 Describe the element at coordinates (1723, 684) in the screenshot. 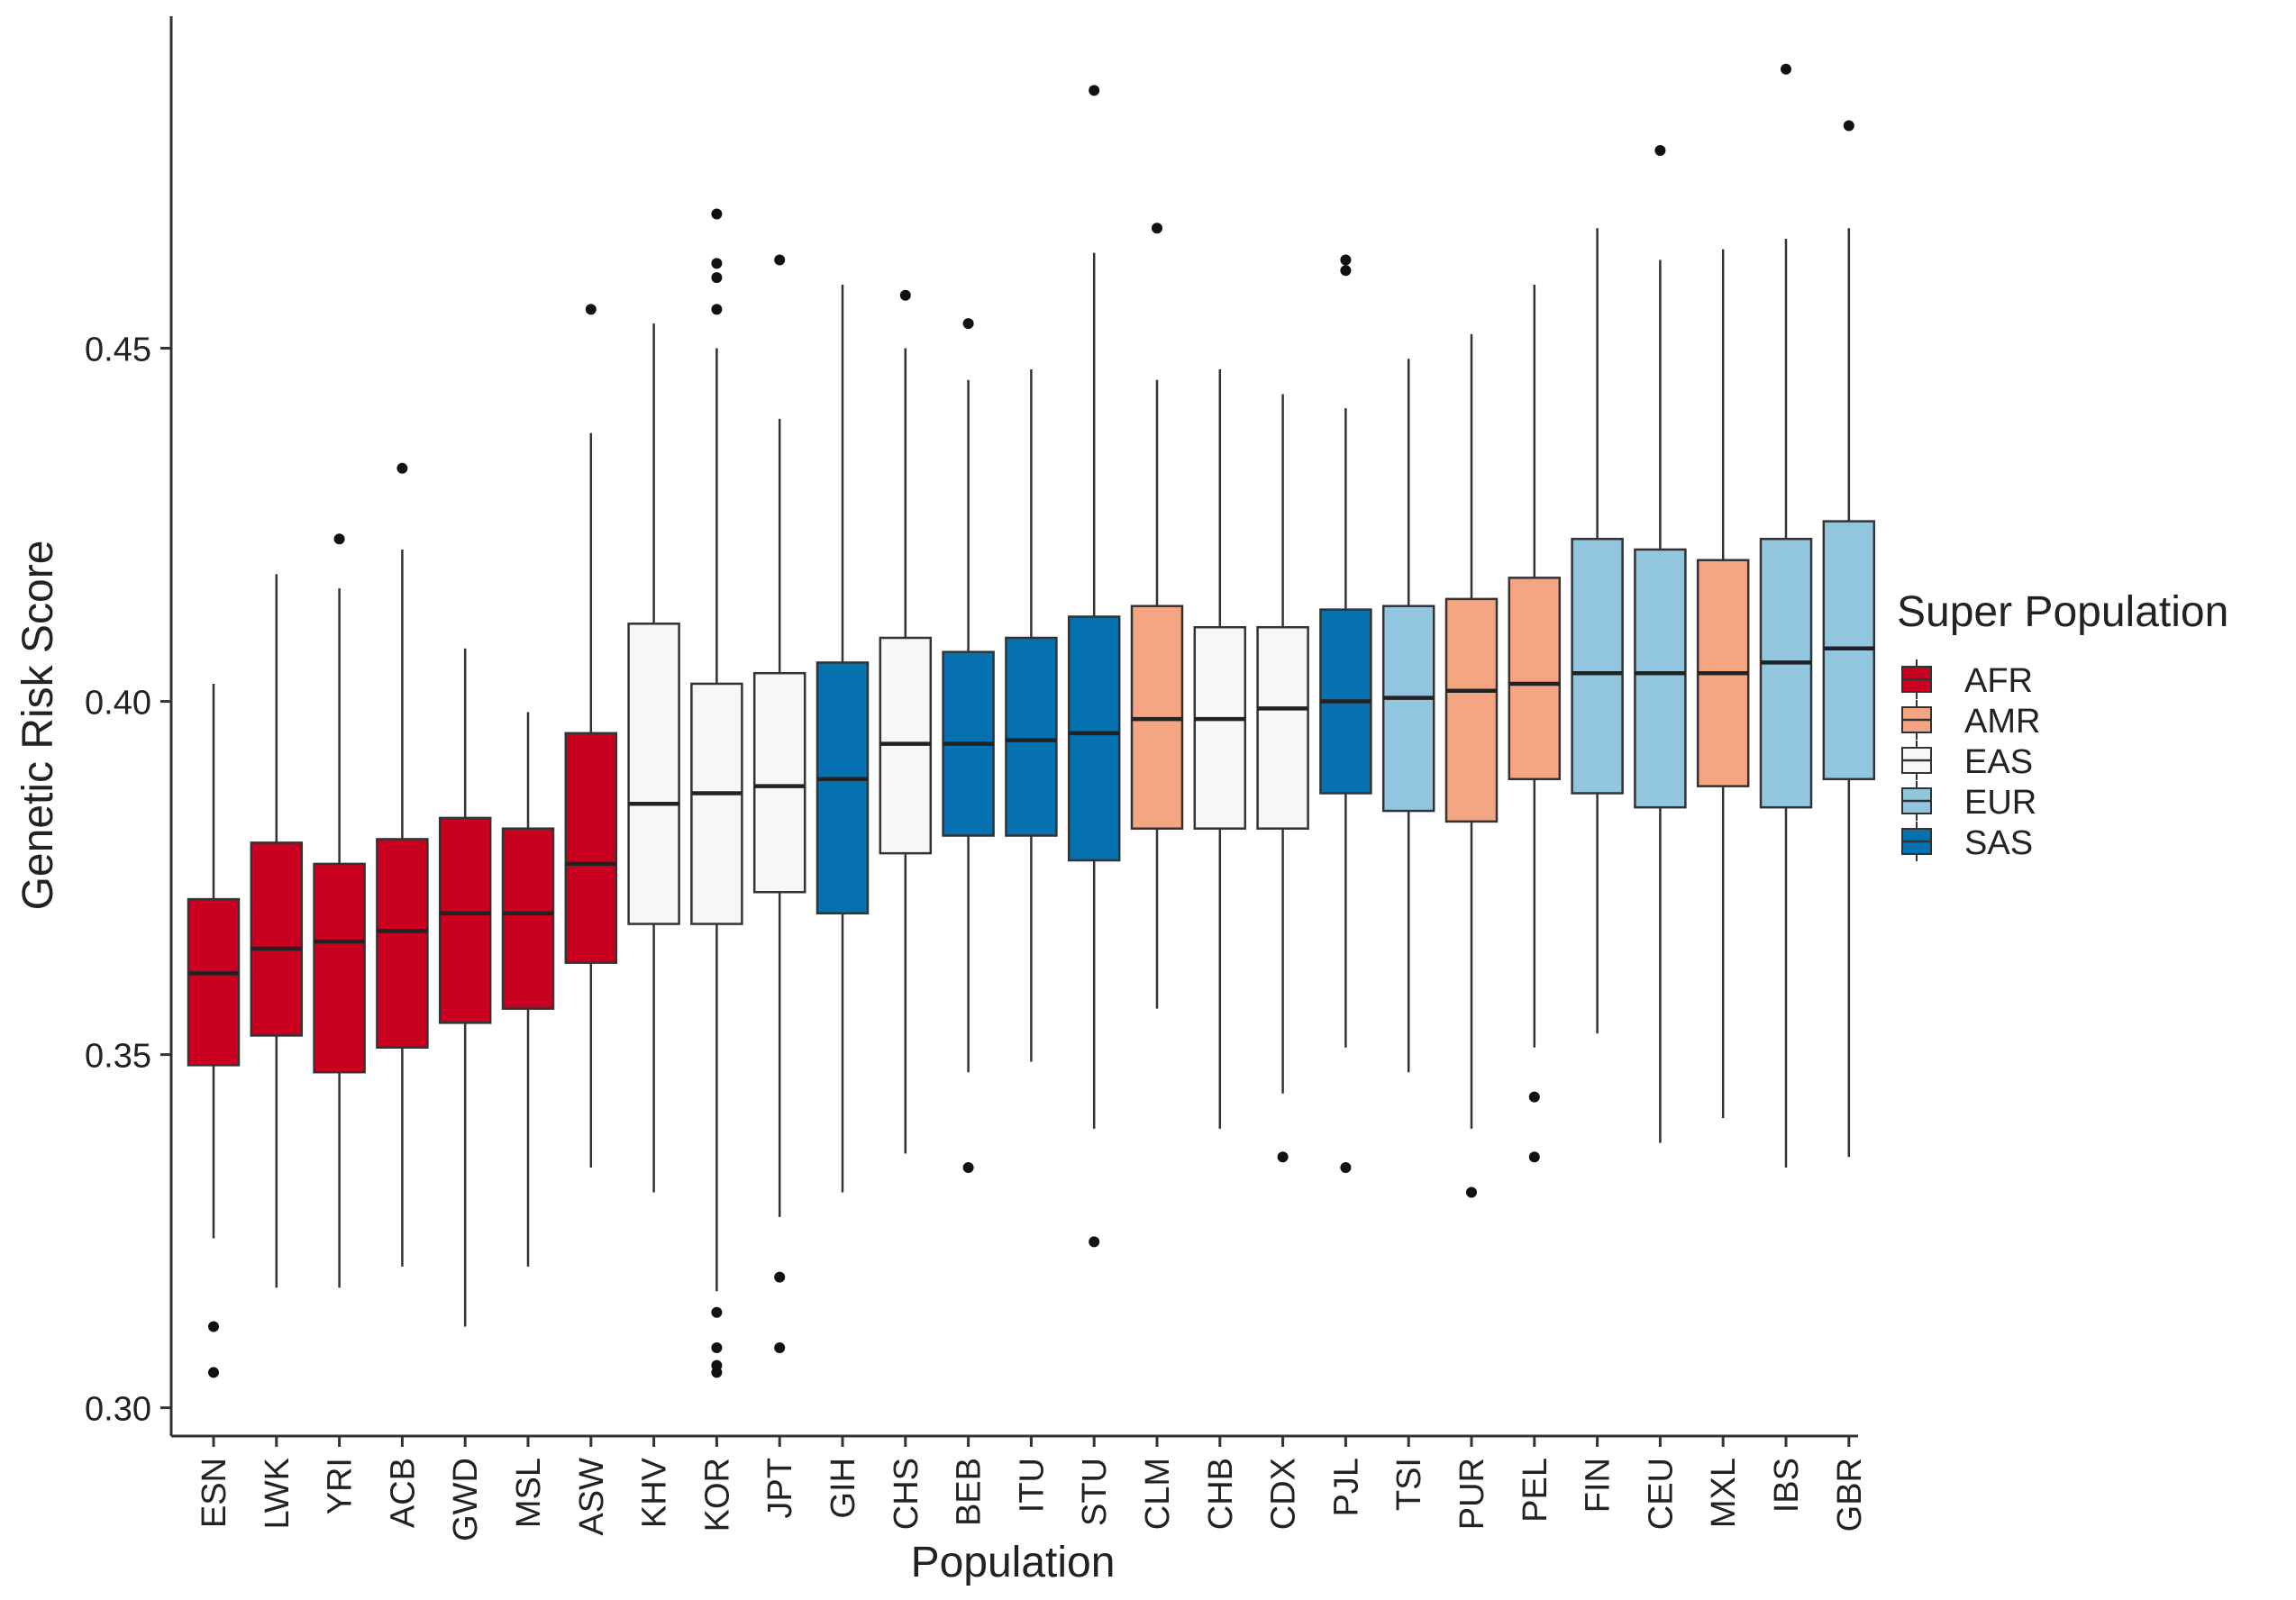

I see `box-mxl` at that location.